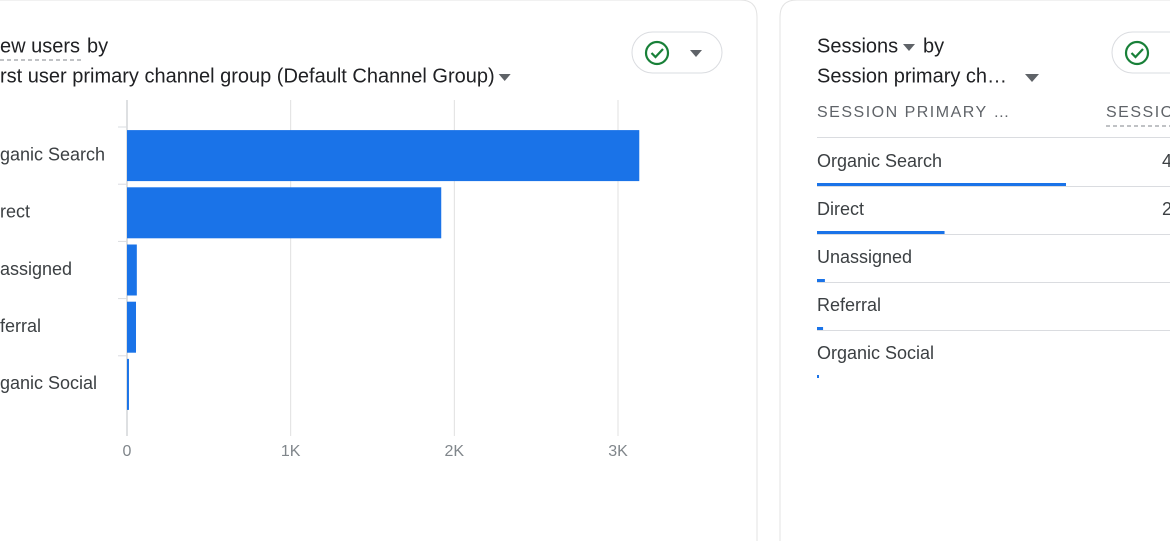 This screenshot has width=1170, height=546. Describe the element at coordinates (40, 46) in the screenshot. I see `metric: ew users` at that location.